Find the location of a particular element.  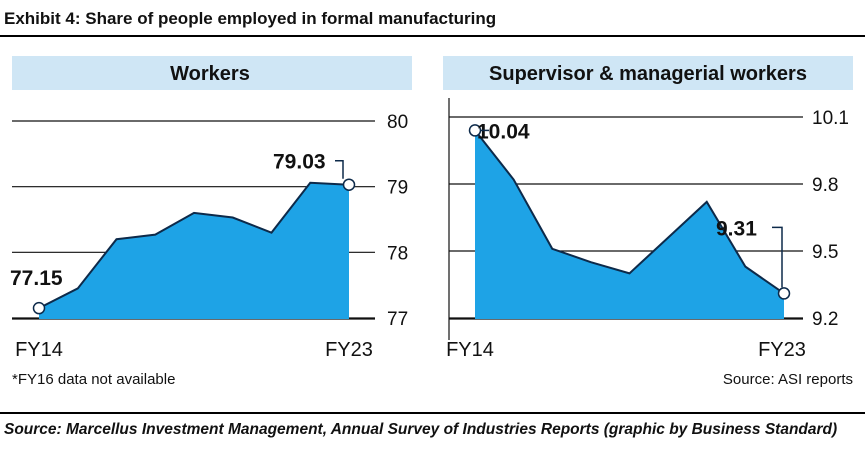

chart1-area-fill is located at coordinates (194, 250).